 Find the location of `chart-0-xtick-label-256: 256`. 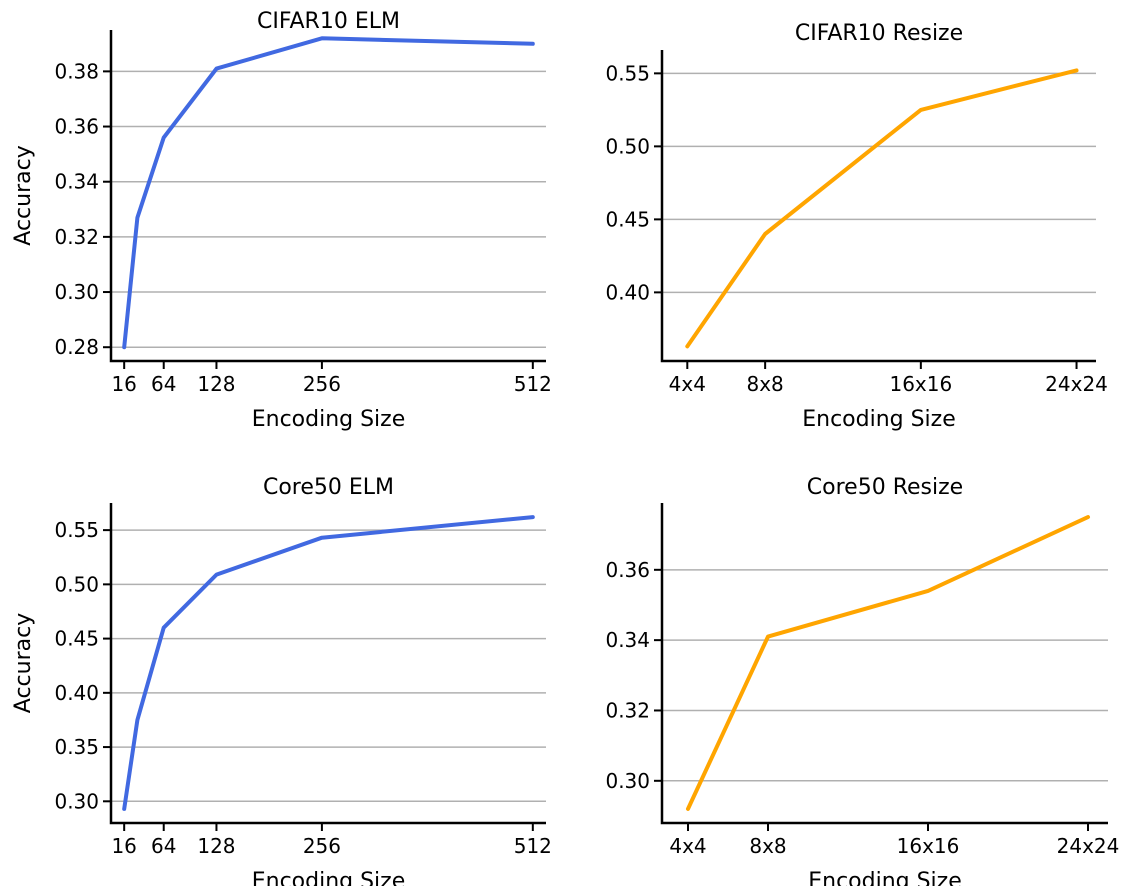

chart-0-xtick-label-256: 256 is located at coordinates (322, 384).